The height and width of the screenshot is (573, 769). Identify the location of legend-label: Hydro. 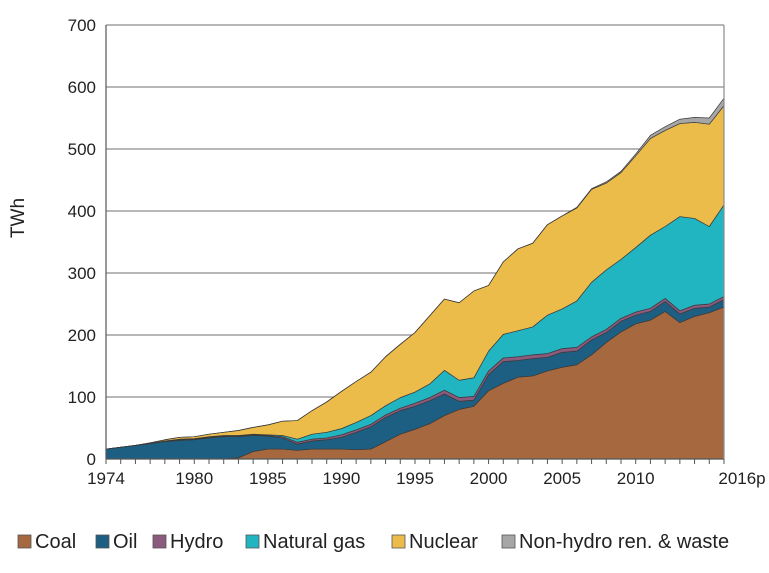
(196, 542).